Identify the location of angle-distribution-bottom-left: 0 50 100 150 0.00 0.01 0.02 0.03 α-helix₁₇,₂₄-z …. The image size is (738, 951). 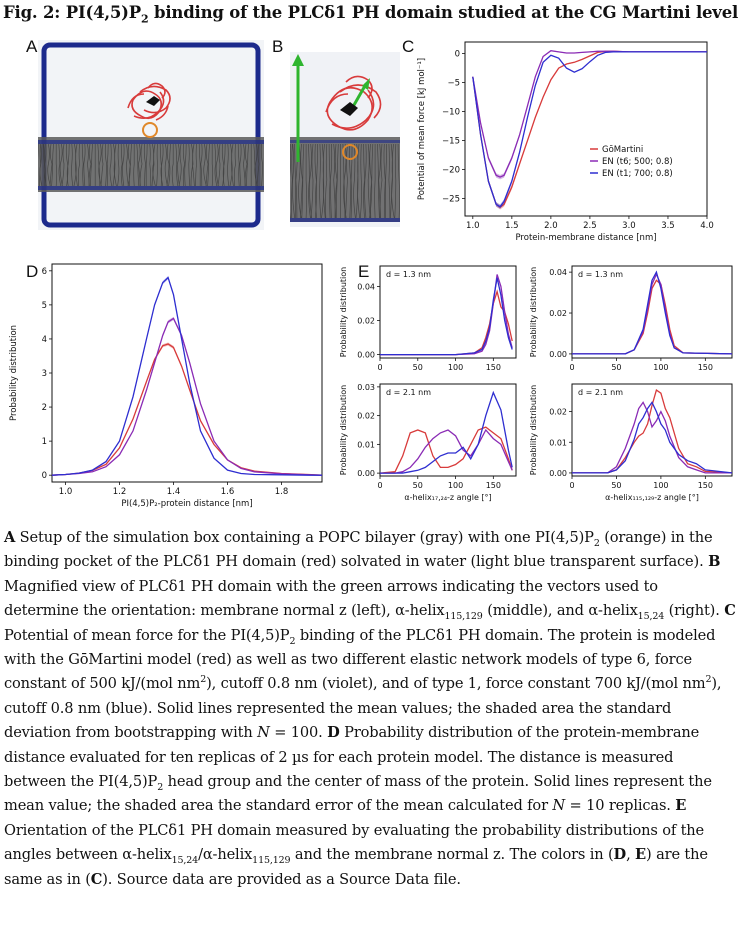
(428, 442).